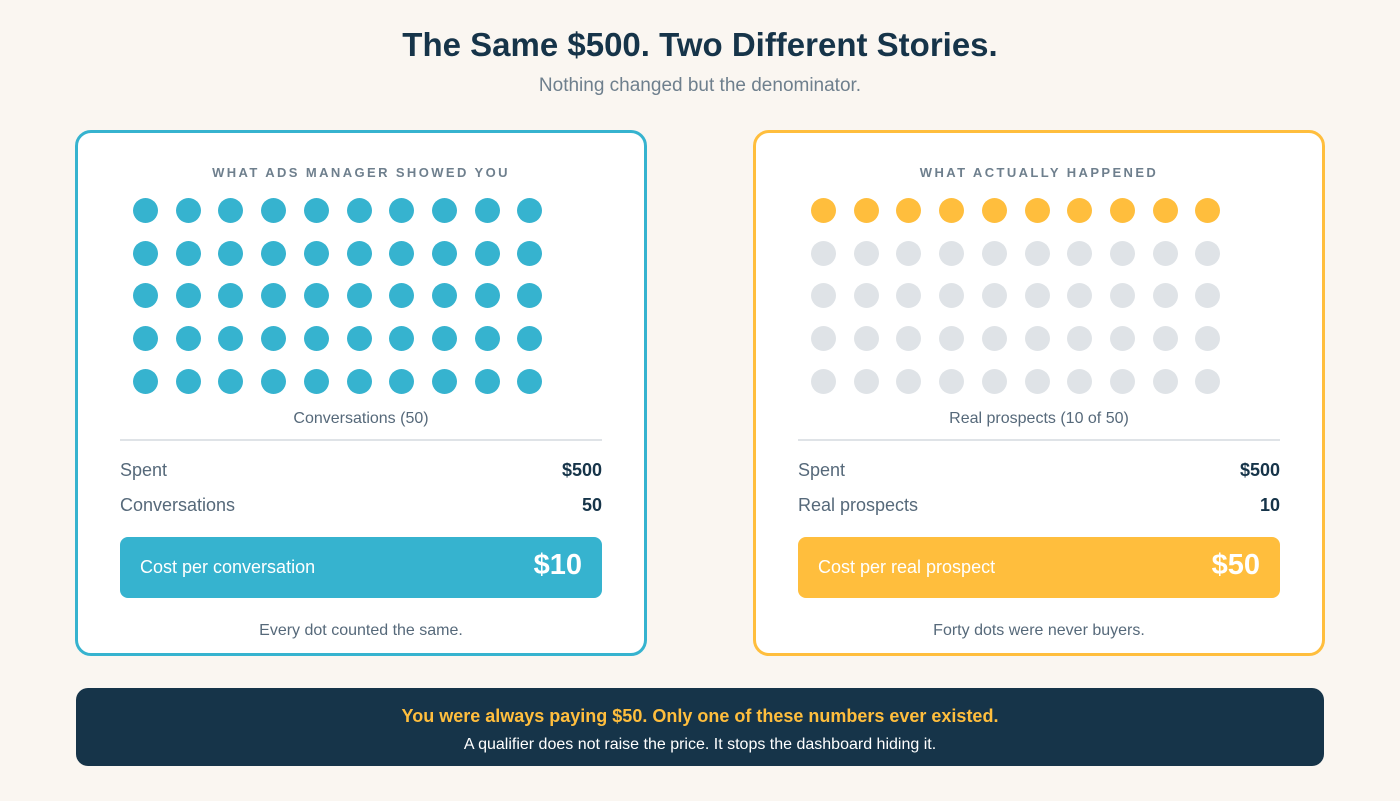 The width and height of the screenshot is (1400, 801). Describe the element at coordinates (361, 440) in the screenshot. I see `divider` at that location.